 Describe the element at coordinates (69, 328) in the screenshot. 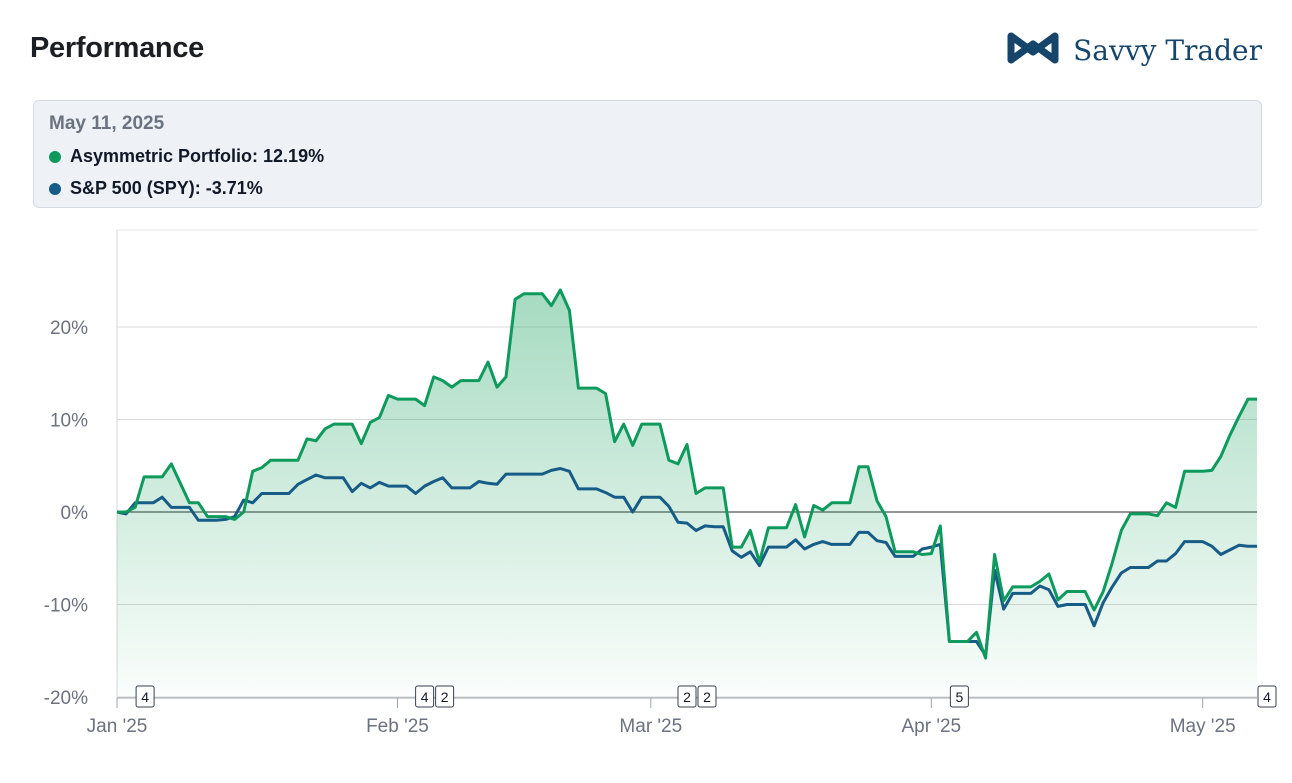

I see `y-tick-label: 20%` at that location.